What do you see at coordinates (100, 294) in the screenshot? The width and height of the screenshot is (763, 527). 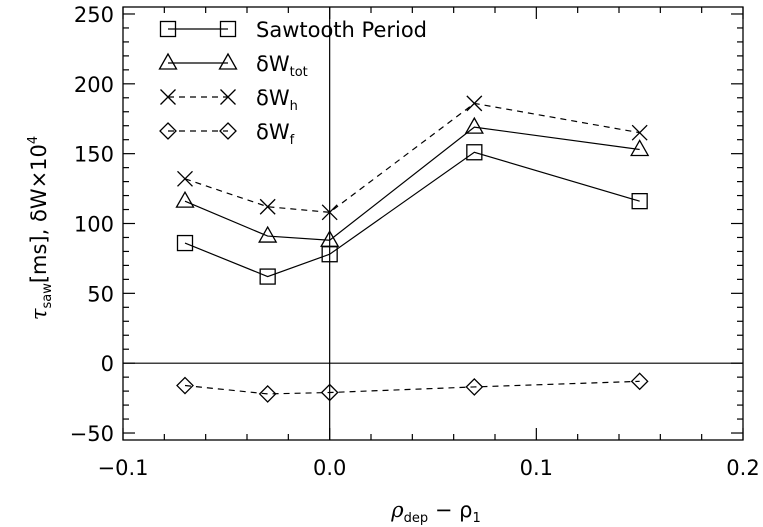 I see `y-tick-label: 50` at bounding box center [100, 294].